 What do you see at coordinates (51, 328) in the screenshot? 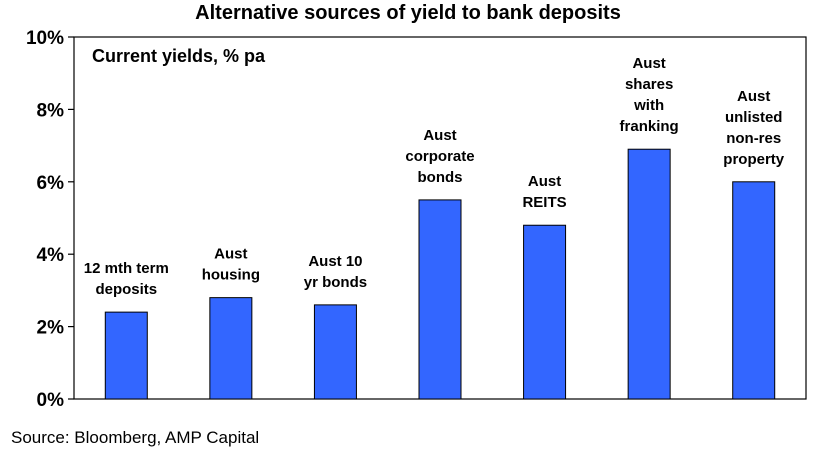
I see `y-tick-label: 2%` at bounding box center [51, 328].